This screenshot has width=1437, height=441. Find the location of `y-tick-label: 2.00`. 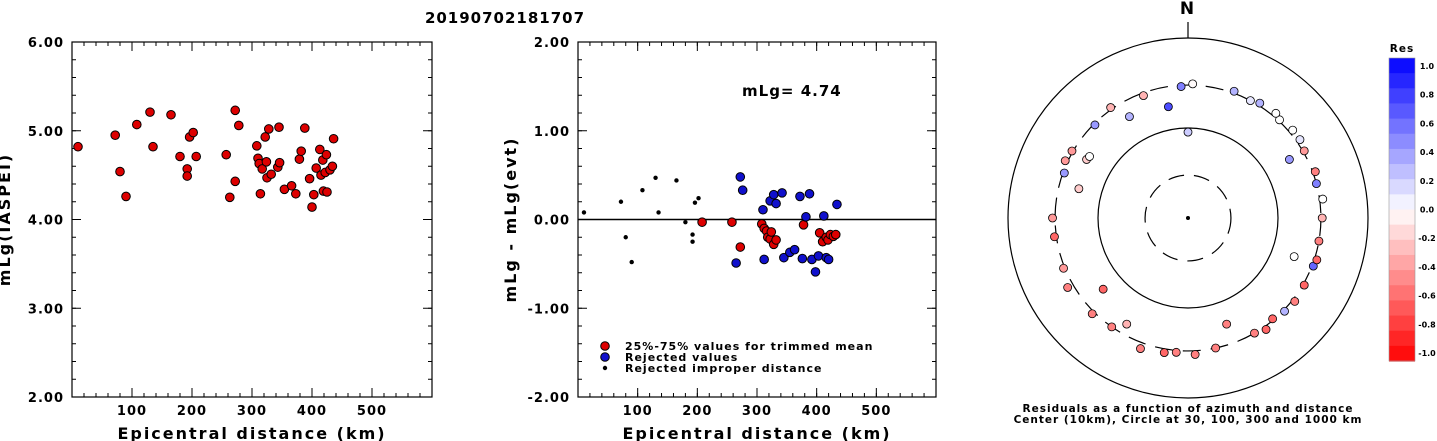

y-tick-label: 2.00 is located at coordinates (46, 398).